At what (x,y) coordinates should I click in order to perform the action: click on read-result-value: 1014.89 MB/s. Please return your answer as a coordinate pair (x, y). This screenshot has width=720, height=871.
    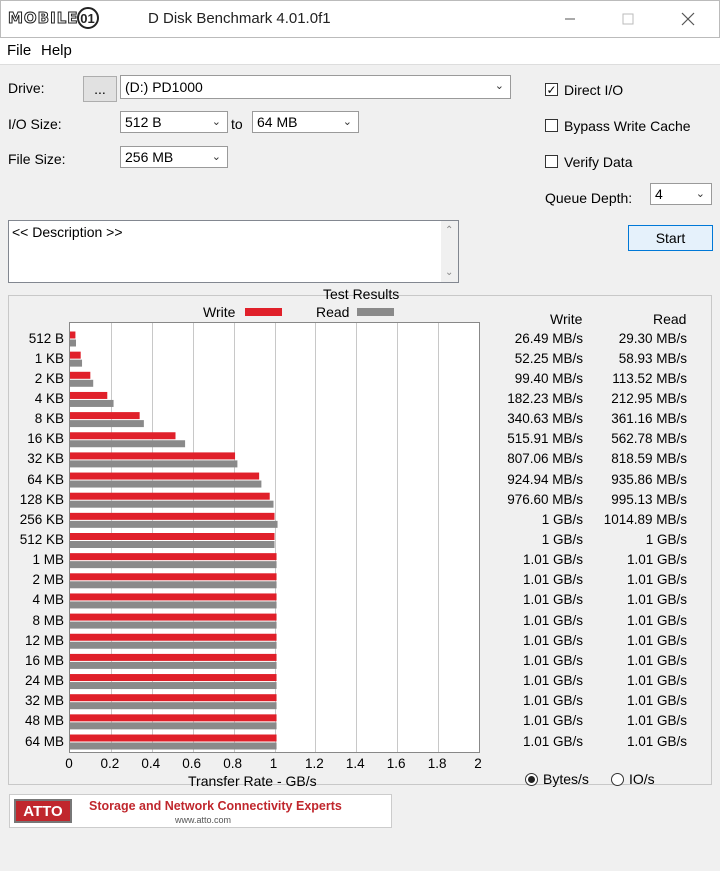
    Looking at the image, I should click on (645, 519).